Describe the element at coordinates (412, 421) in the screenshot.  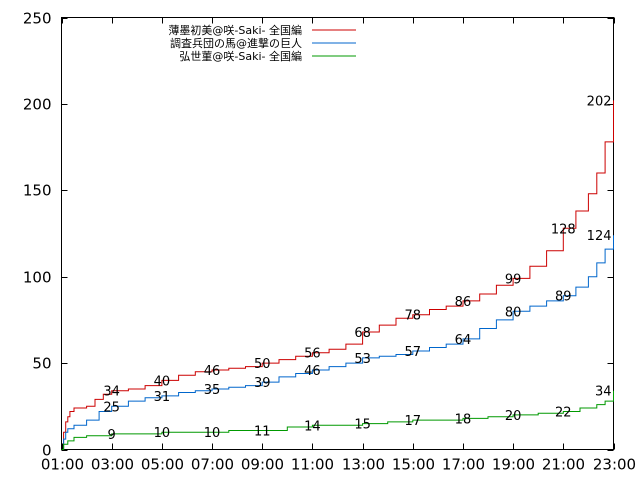
I see `data-label: 17` at that location.